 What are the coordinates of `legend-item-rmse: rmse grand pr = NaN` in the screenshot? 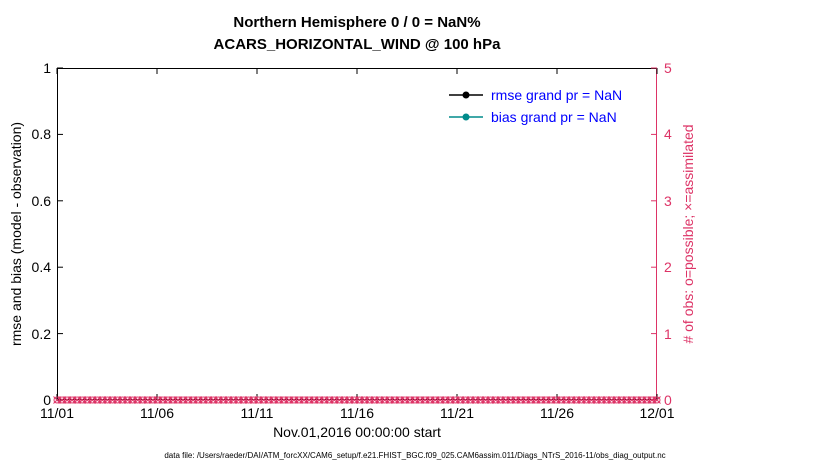 It's located at (535, 95).